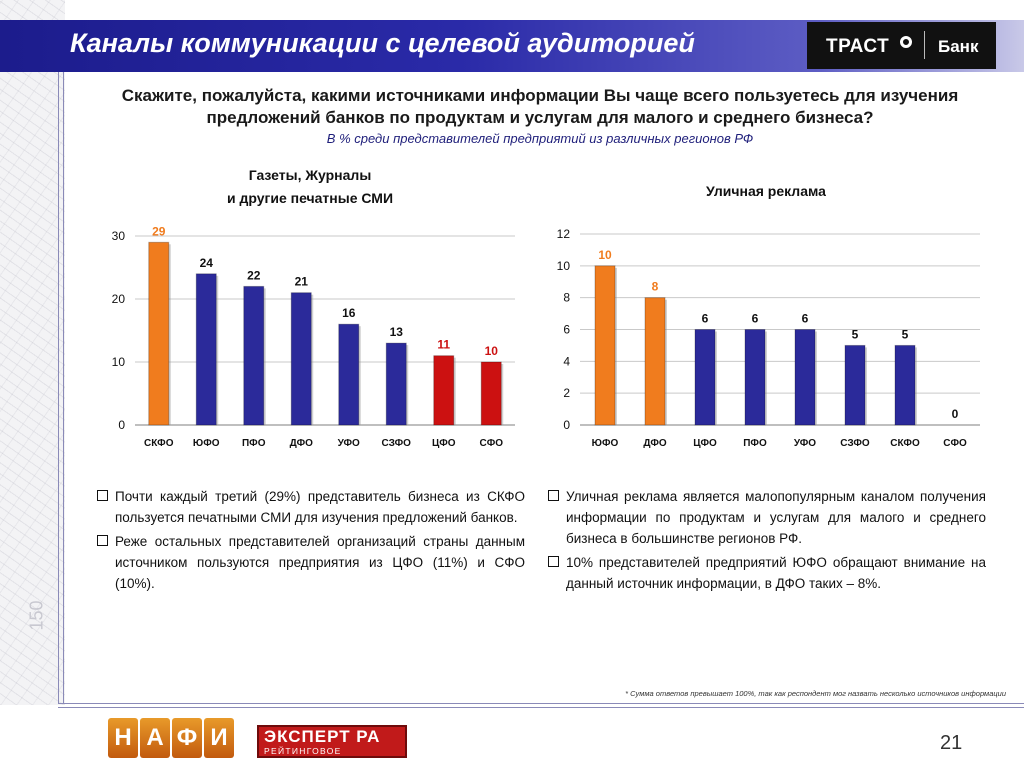 The height and width of the screenshot is (768, 1024). Describe the element at coordinates (322, 736) in the screenshot. I see `expert-logo-name: ЭКСПЕРТ РА` at that location.